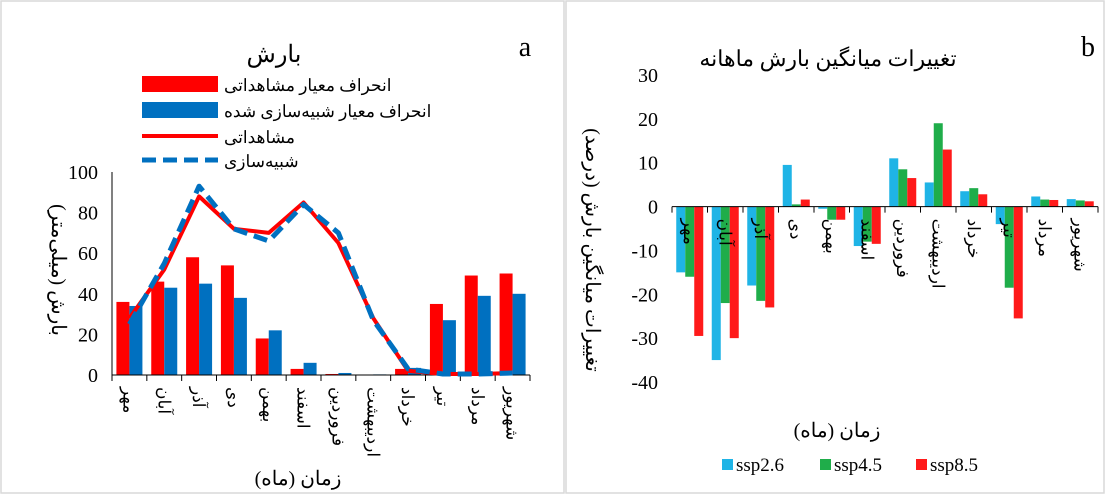 The height and width of the screenshot is (500, 1106). What do you see at coordinates (858, 465) in the screenshot?
I see `panel-b-legend-label: ssp4.5` at bounding box center [858, 465].